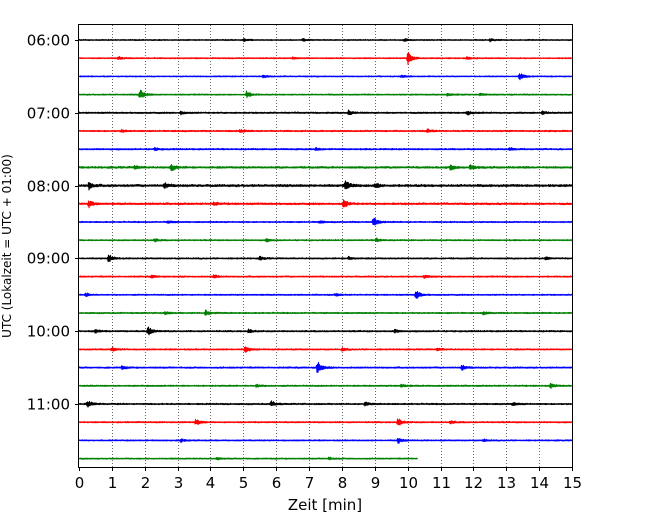 The image size is (650, 520). Describe the element at coordinates (48, 187) in the screenshot. I see `y-tick-label: 08:00` at that location.